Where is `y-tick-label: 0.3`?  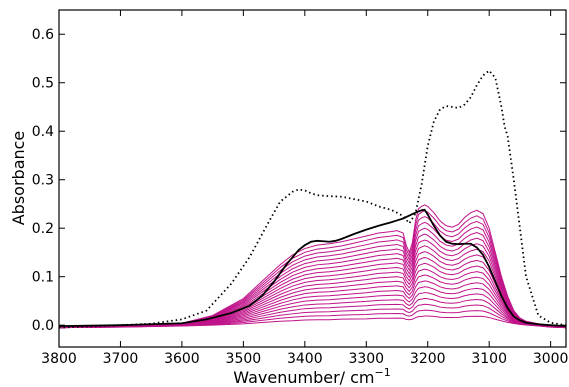
y-tick-label: 0.3 is located at coordinates (43, 181).